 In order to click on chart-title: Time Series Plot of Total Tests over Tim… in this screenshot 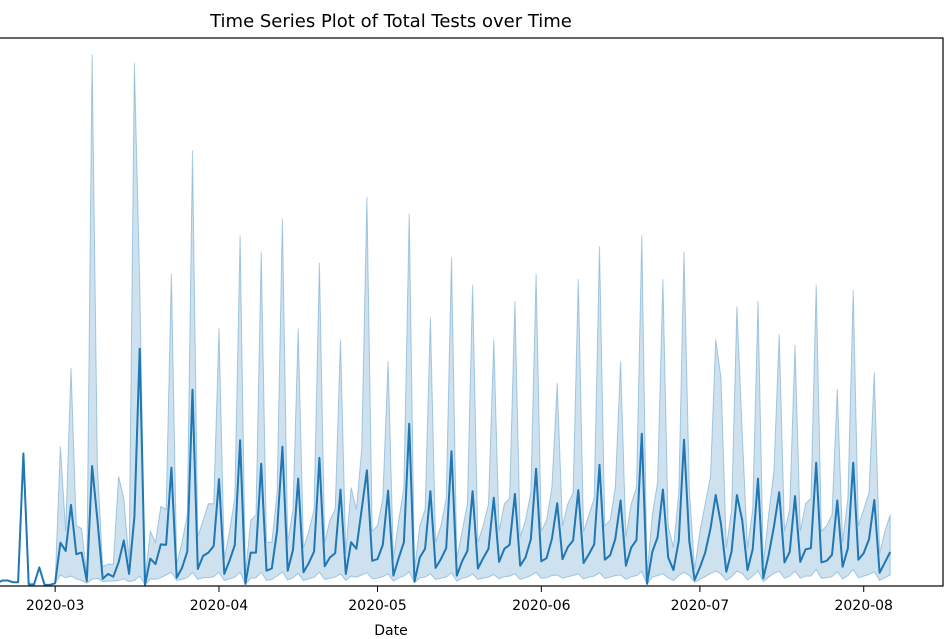, I will do `click(390, 21)`.